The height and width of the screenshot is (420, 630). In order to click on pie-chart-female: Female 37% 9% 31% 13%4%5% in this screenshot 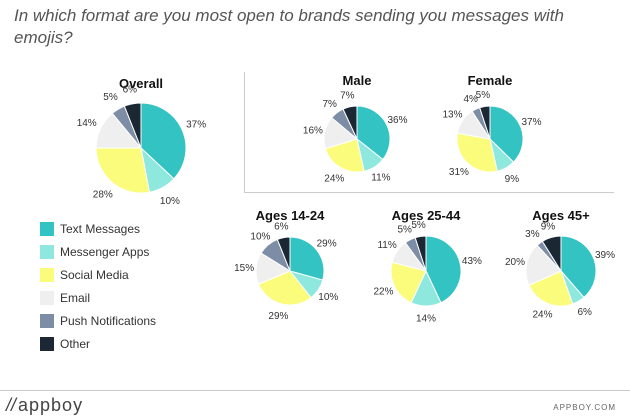, I will do `click(491, 129)`.